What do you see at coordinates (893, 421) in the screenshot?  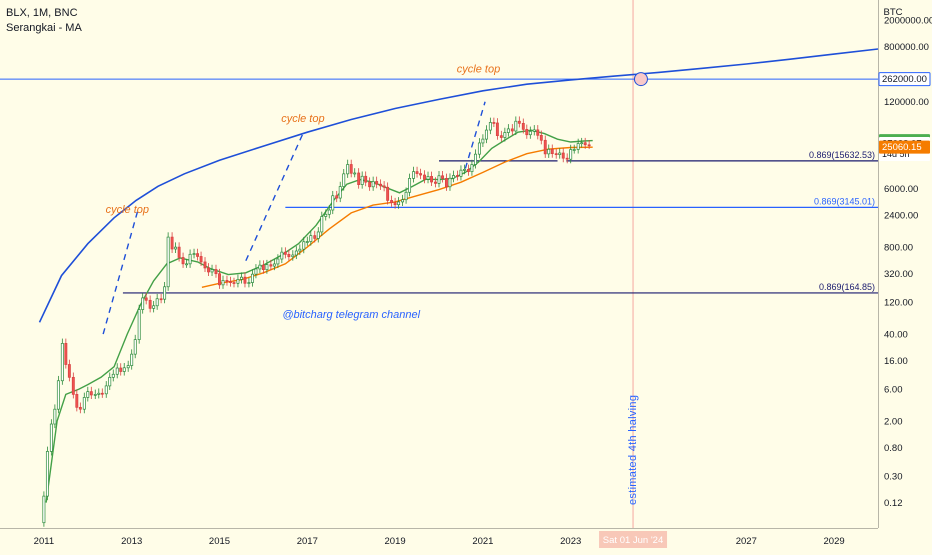 I see `y-tick-label: 2.00` at bounding box center [893, 421].